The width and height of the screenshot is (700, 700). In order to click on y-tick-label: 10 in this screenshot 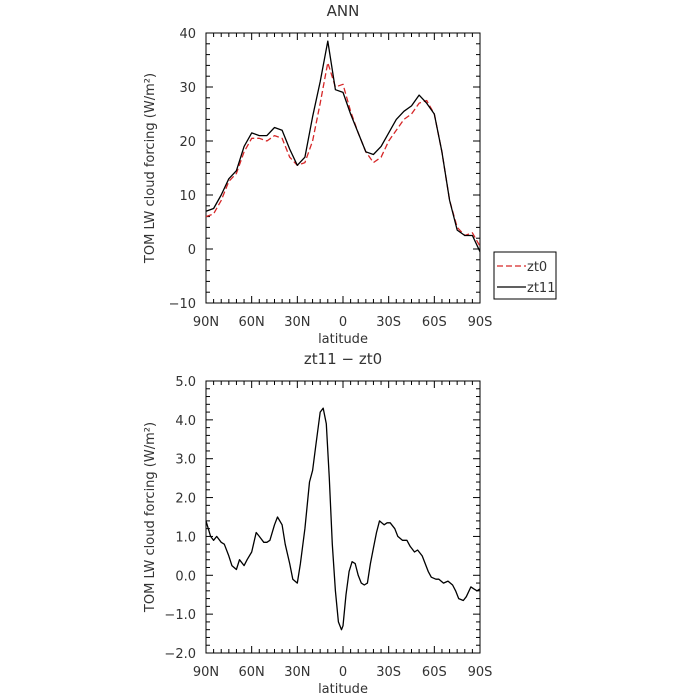, I will do `click(187, 196)`.